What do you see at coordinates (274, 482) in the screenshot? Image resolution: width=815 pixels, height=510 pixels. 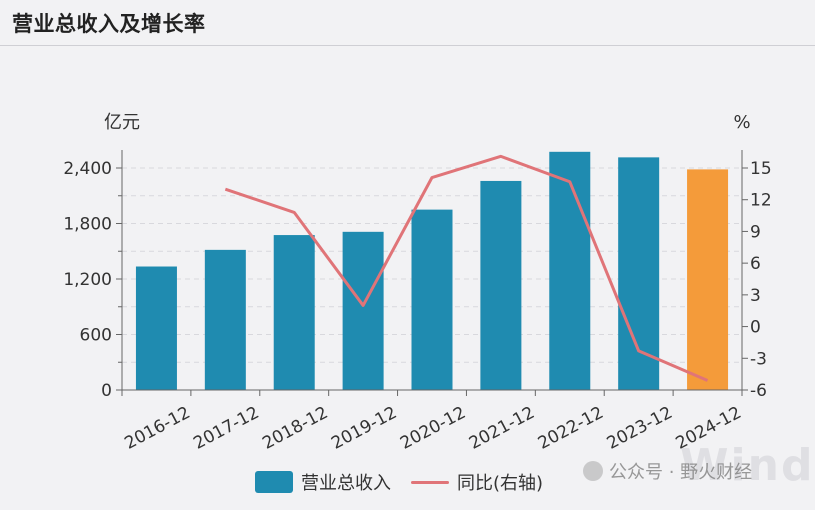 I see `legend-bar-swatch` at bounding box center [274, 482].